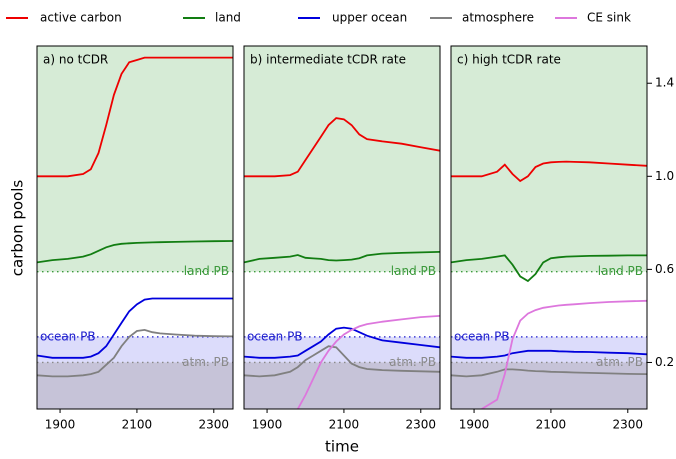 The height and width of the screenshot is (459, 676). What do you see at coordinates (228, 18) in the screenshot?
I see `legend-label: land` at bounding box center [228, 18].